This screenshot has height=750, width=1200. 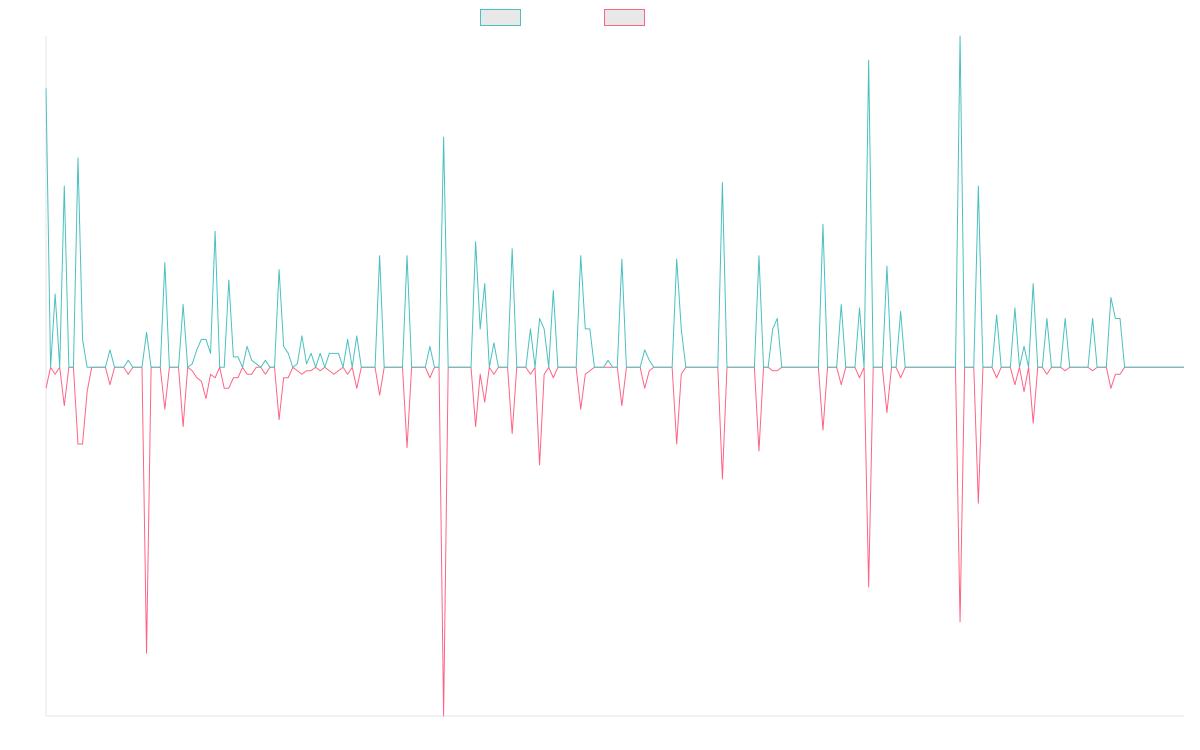 What do you see at coordinates (562, 17) in the screenshot?
I see `legend` at bounding box center [562, 17].